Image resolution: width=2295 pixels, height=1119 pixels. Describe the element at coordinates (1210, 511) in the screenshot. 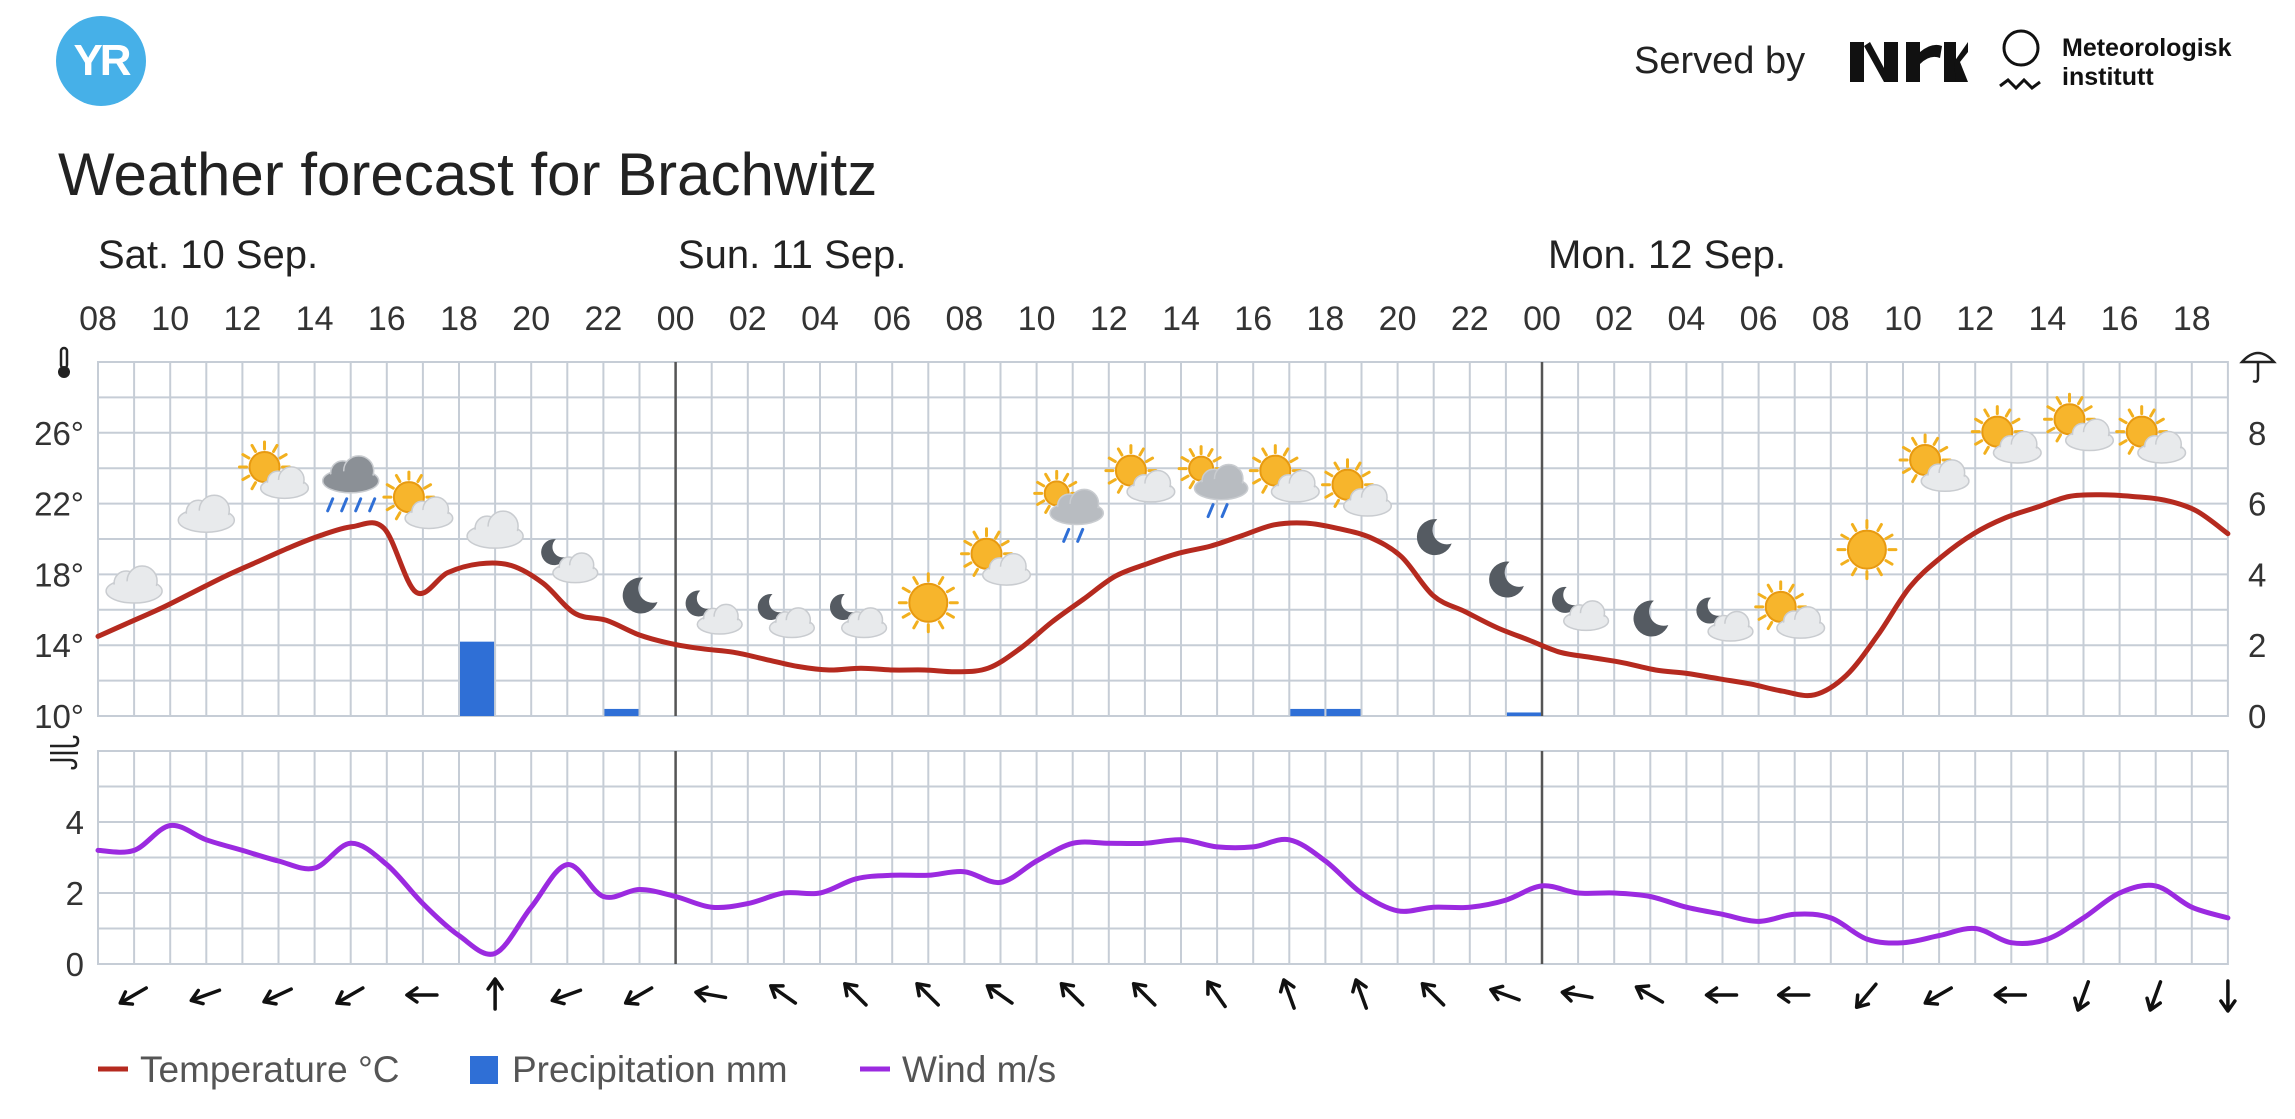

I see `rain-drop` at that location.